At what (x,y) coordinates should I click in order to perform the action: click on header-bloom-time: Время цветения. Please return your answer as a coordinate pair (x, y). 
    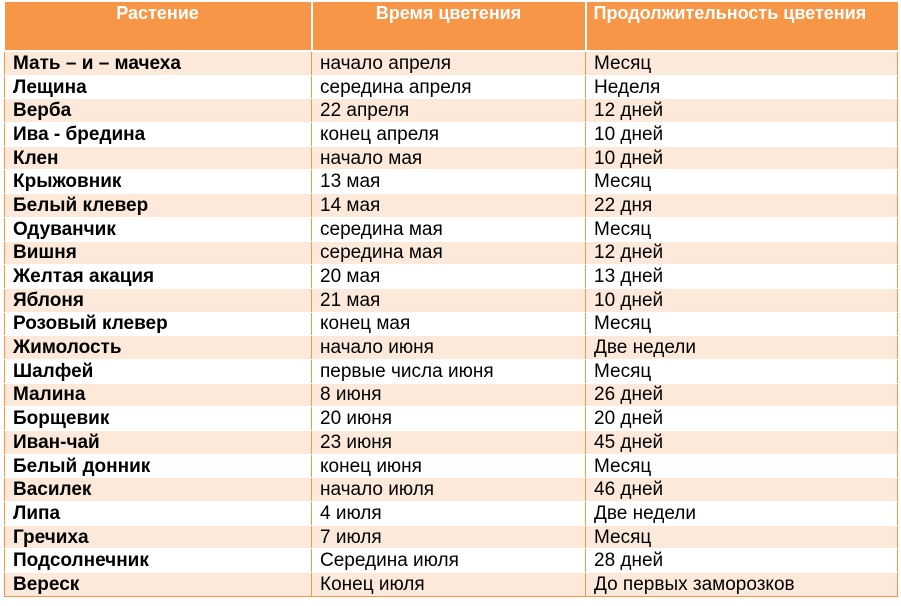
    Looking at the image, I should click on (449, 27).